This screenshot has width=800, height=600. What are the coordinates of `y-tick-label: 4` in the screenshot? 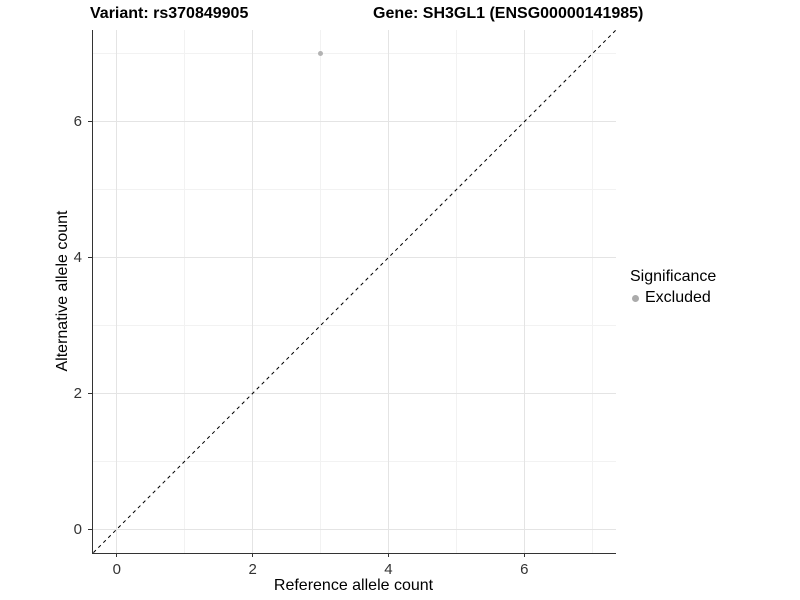 It's located at (77, 258).